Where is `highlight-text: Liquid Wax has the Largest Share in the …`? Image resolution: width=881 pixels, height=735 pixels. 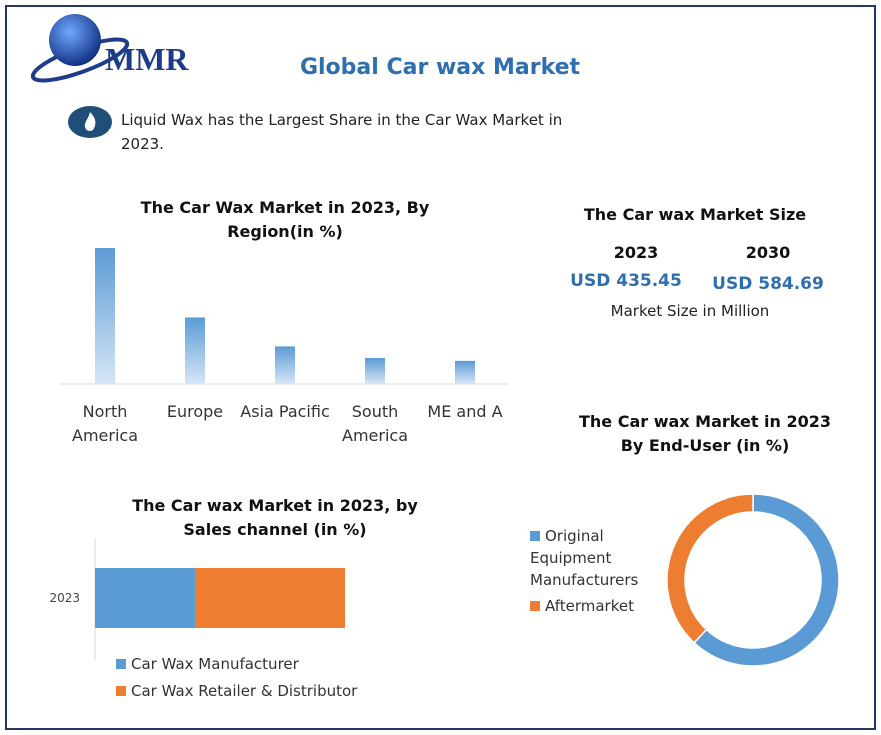 highlight-text: Liquid Wax has the Largest Share in the … is located at coordinates (342, 132).